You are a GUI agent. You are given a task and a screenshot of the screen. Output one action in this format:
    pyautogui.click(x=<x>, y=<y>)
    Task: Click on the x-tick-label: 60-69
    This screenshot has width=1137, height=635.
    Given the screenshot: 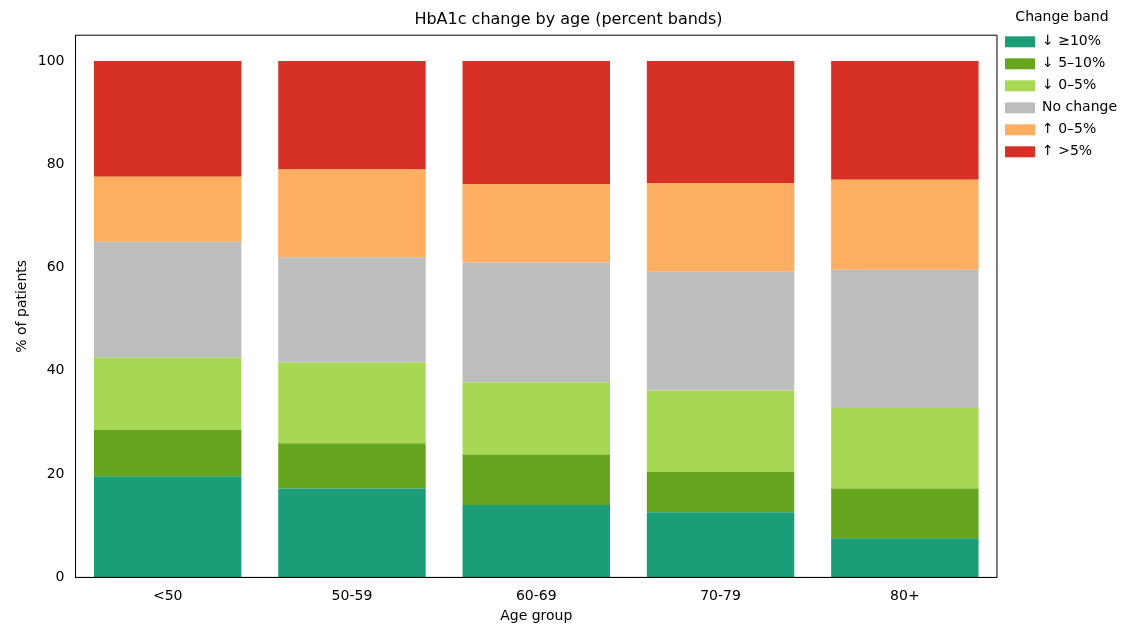 What is the action you would take?
    pyautogui.click(x=536, y=595)
    